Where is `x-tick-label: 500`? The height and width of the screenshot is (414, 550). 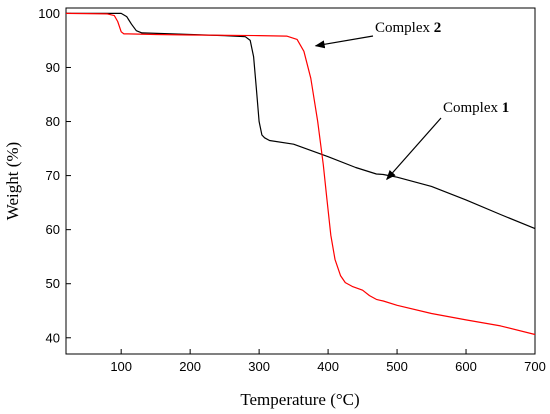
x-tick-label: 500 is located at coordinates (397, 366).